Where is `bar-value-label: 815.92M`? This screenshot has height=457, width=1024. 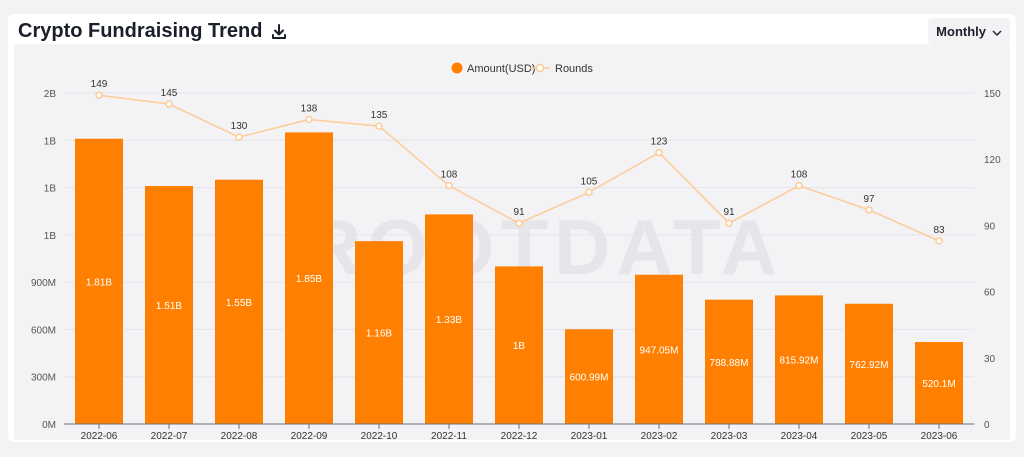
bar-value-label: 815.92M is located at coordinates (799, 361).